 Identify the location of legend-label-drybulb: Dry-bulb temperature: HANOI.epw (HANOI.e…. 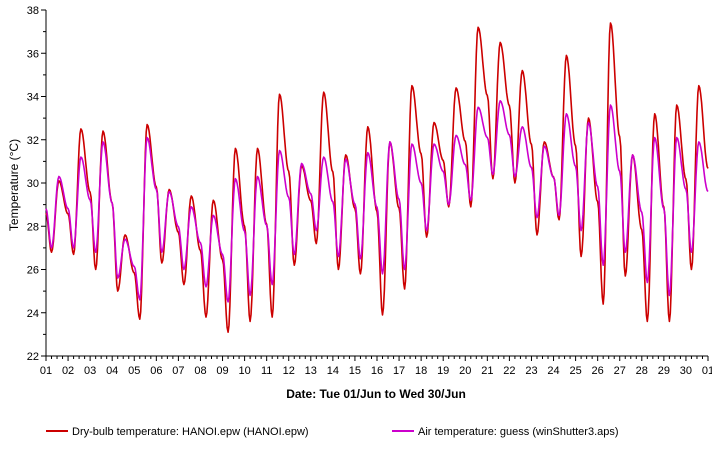
(190, 432).